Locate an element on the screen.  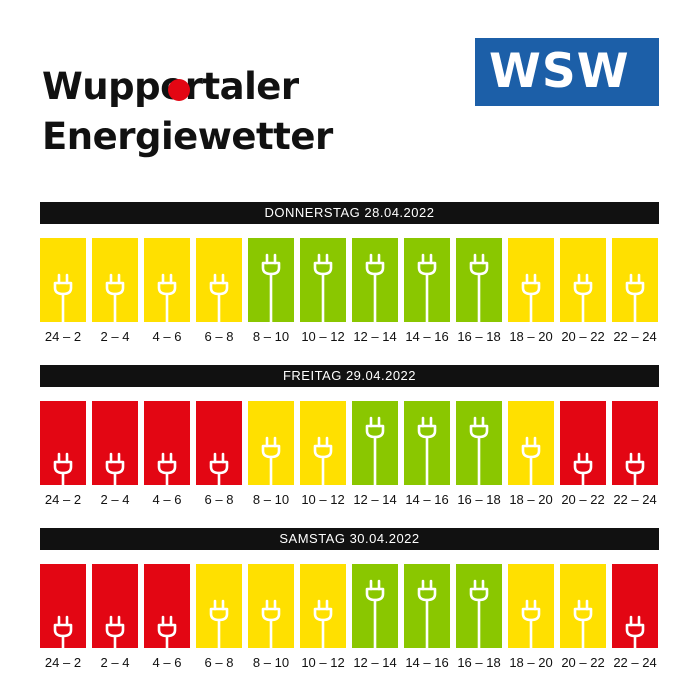
logo-text: WSW is located at coordinates (559, 71).